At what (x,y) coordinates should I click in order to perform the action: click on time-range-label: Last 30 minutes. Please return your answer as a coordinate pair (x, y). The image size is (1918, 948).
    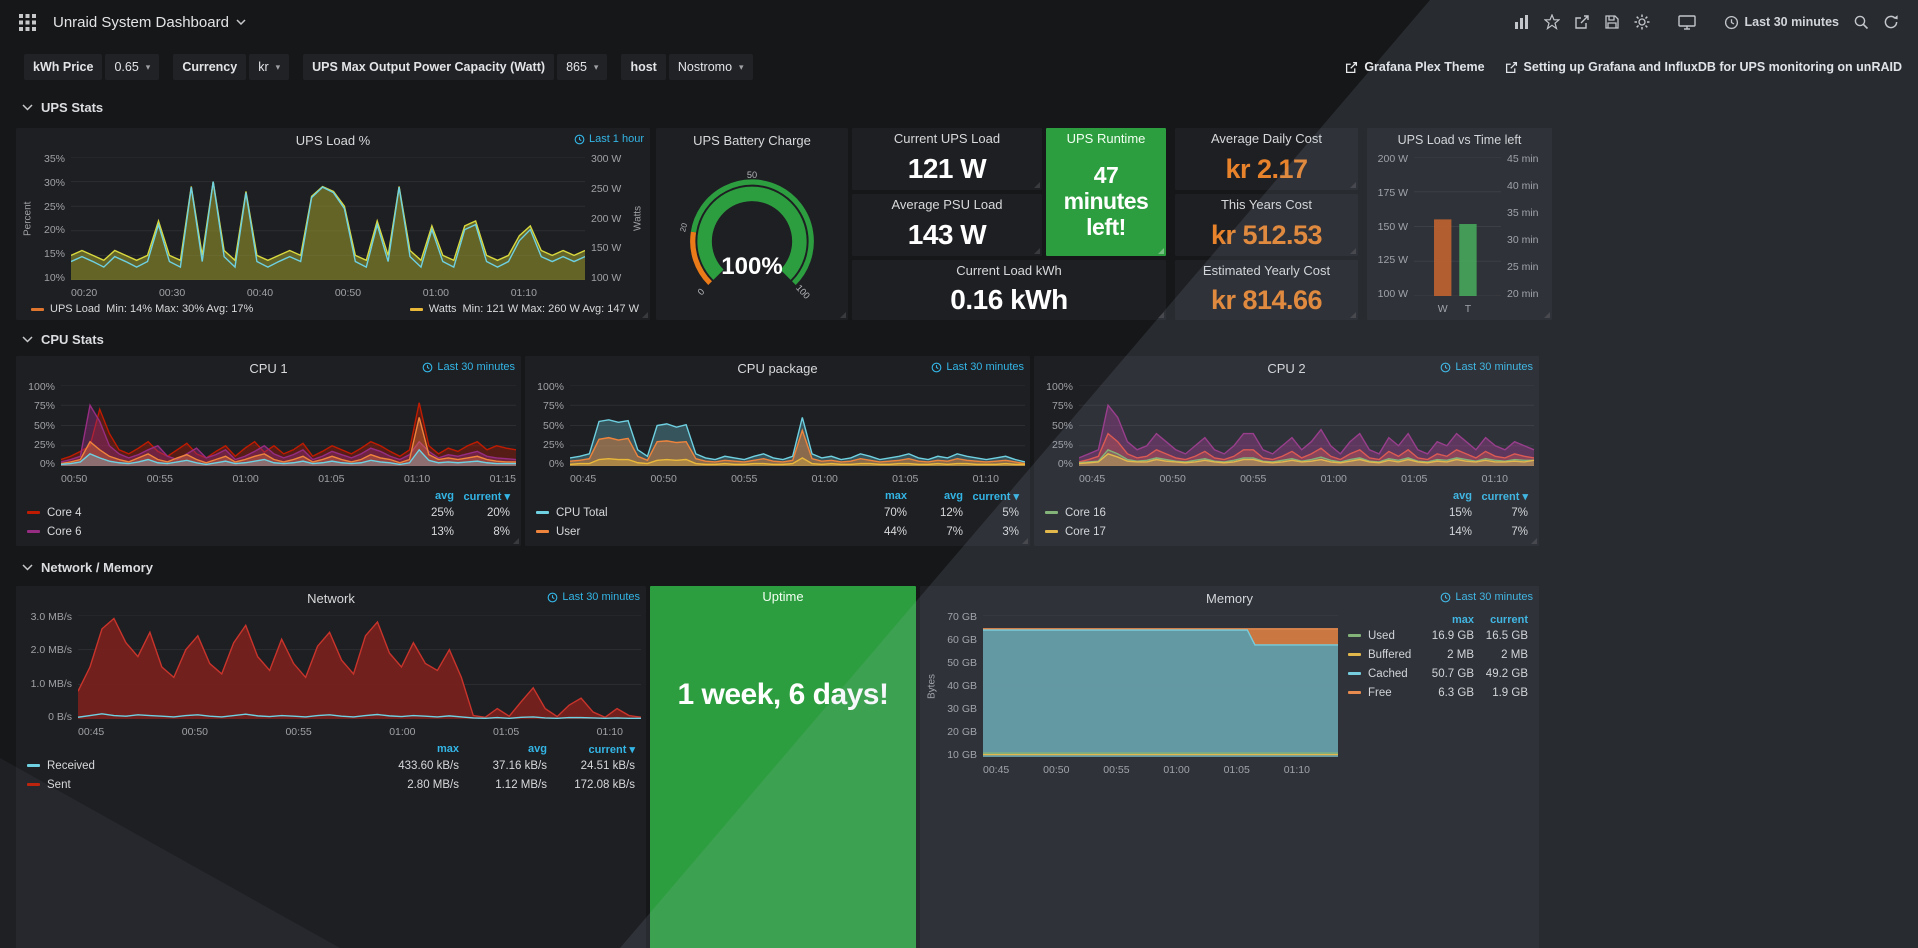
    Looking at the image, I should click on (1791, 22).